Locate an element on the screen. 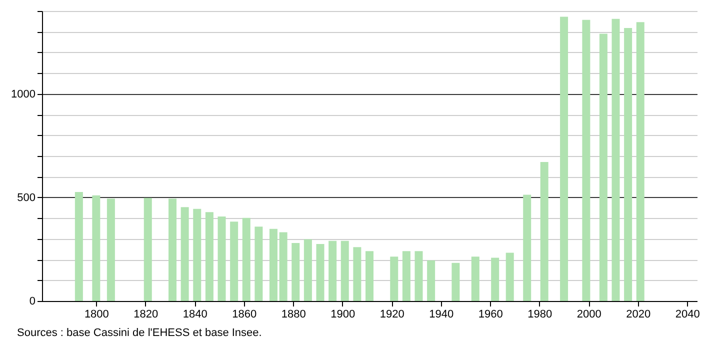 The image size is (710, 340). x-tick-label: 1860 is located at coordinates (244, 314).